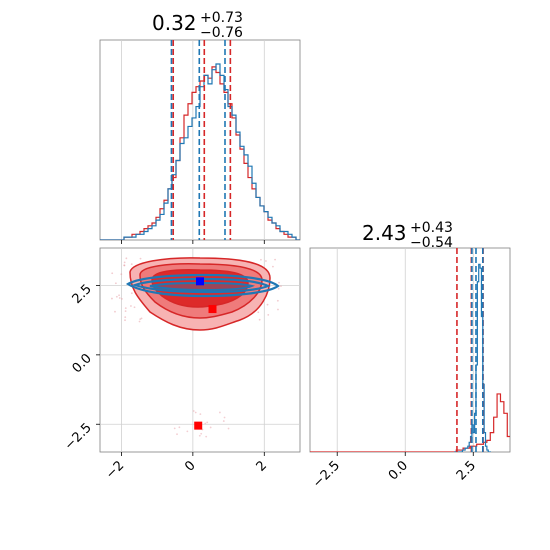 This screenshot has width=550, height=550. What do you see at coordinates (466, 470) in the screenshot?
I see `x-tick-label: 2.5` at bounding box center [466, 470].